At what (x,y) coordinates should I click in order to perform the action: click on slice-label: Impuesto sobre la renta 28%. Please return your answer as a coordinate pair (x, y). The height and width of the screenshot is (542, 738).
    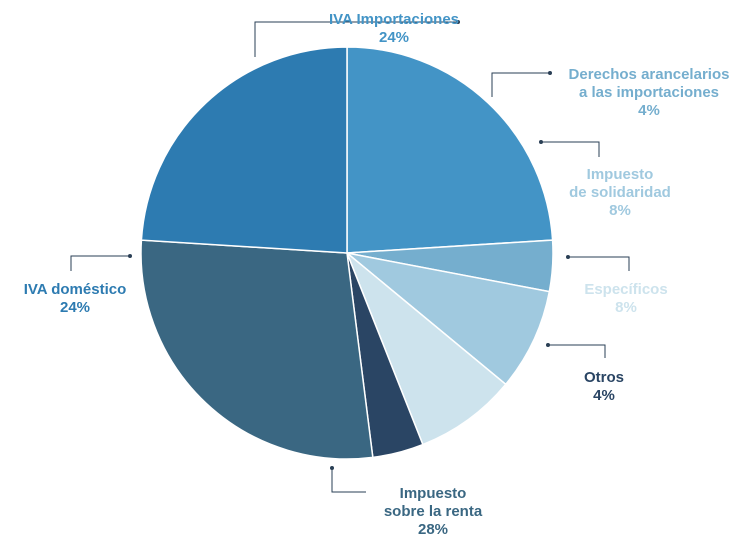
    Looking at the image, I should click on (433, 511).